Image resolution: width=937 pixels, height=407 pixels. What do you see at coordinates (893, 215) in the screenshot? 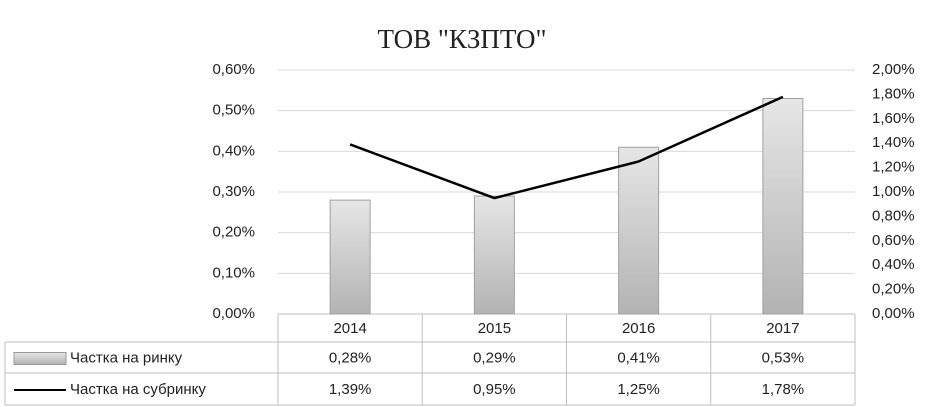
I see `y2-tick-label: 0,80%` at bounding box center [893, 215].